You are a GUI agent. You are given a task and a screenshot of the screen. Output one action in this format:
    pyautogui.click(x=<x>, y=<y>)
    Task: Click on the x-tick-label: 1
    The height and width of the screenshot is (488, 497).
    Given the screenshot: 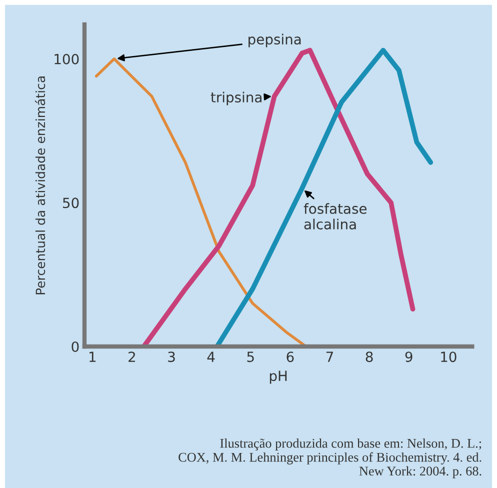 What is the action you would take?
    pyautogui.click(x=93, y=357)
    